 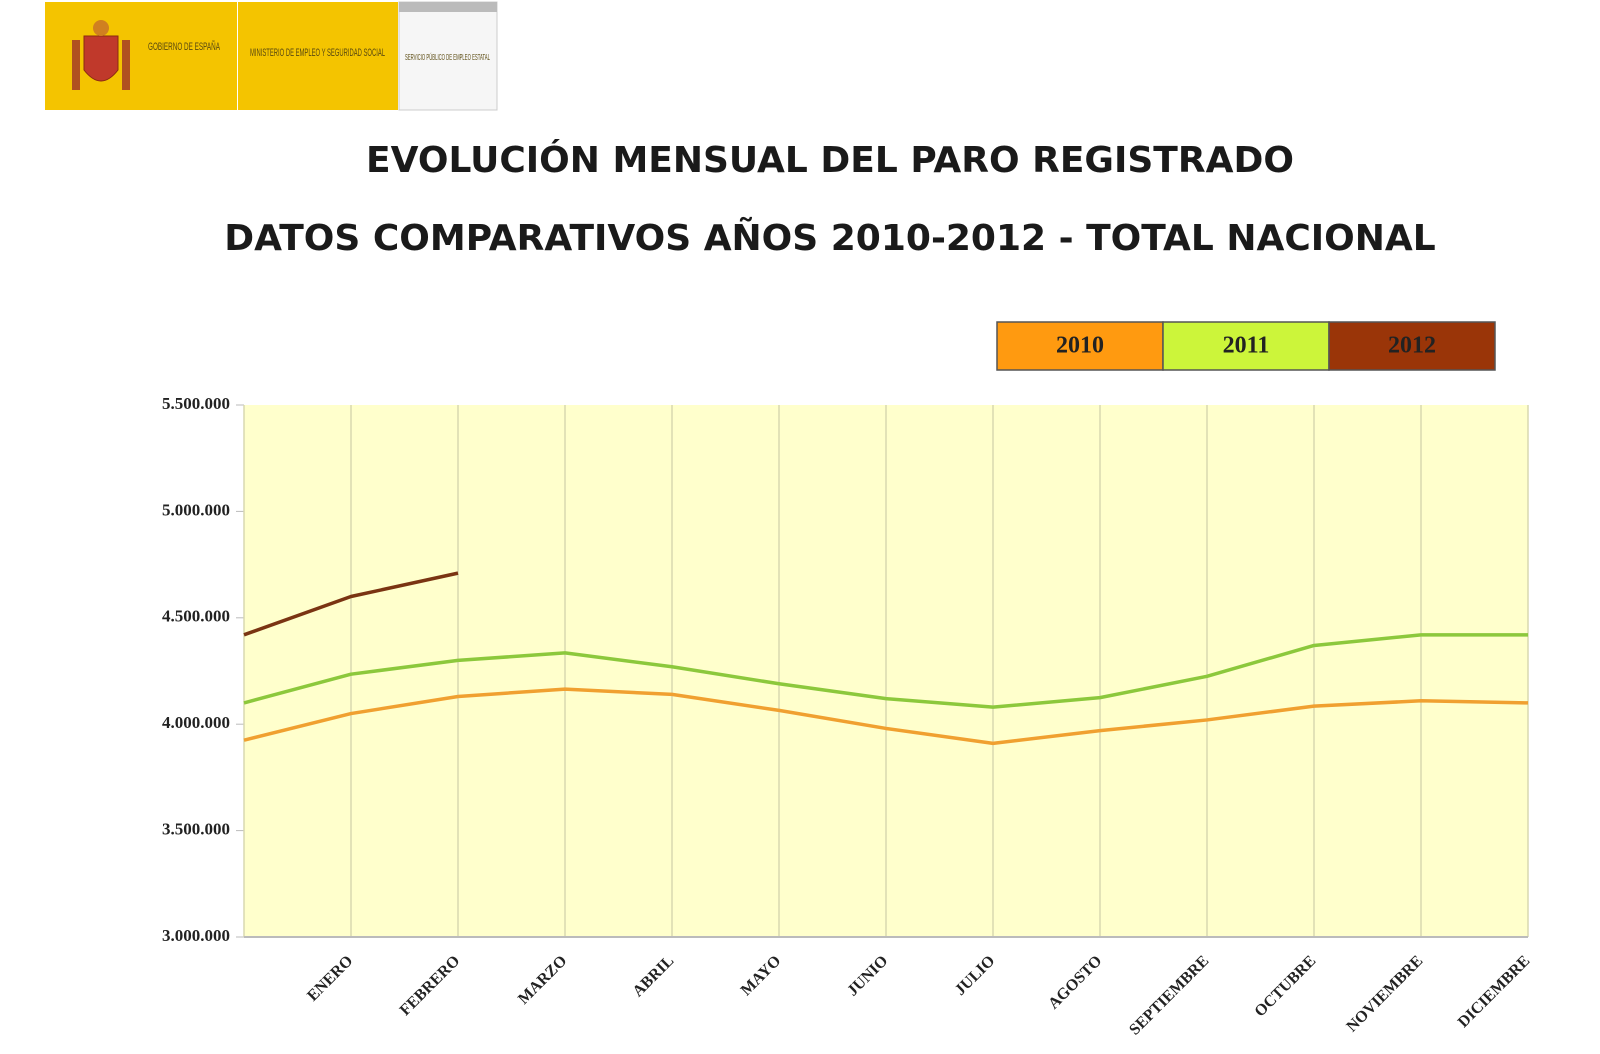 I want to click on x-tick-label: JULIO, so click(x=975, y=975).